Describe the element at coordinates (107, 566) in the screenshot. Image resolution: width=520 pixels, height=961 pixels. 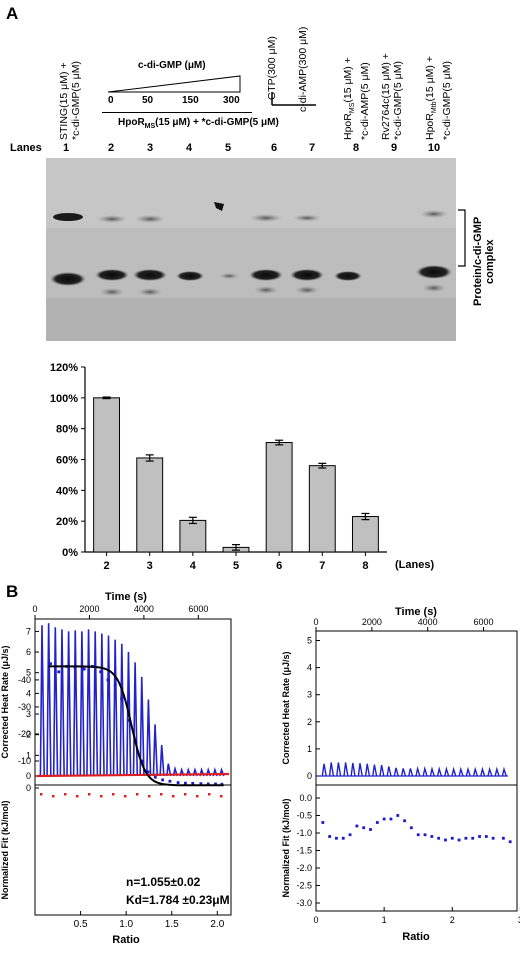
I see `bar-chart-x-tick-label: 2` at that location.